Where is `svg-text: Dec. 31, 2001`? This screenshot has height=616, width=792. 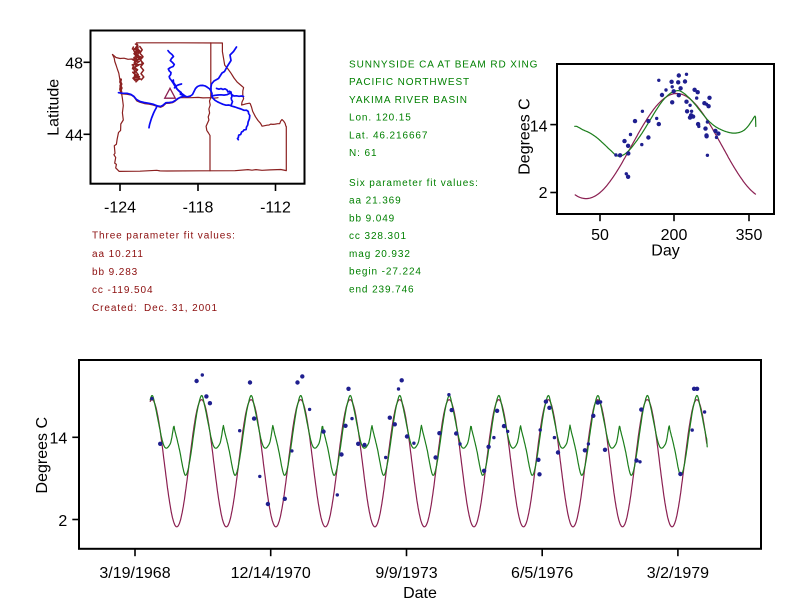 svg-text: Dec. 31, 2001 is located at coordinates (181, 308).